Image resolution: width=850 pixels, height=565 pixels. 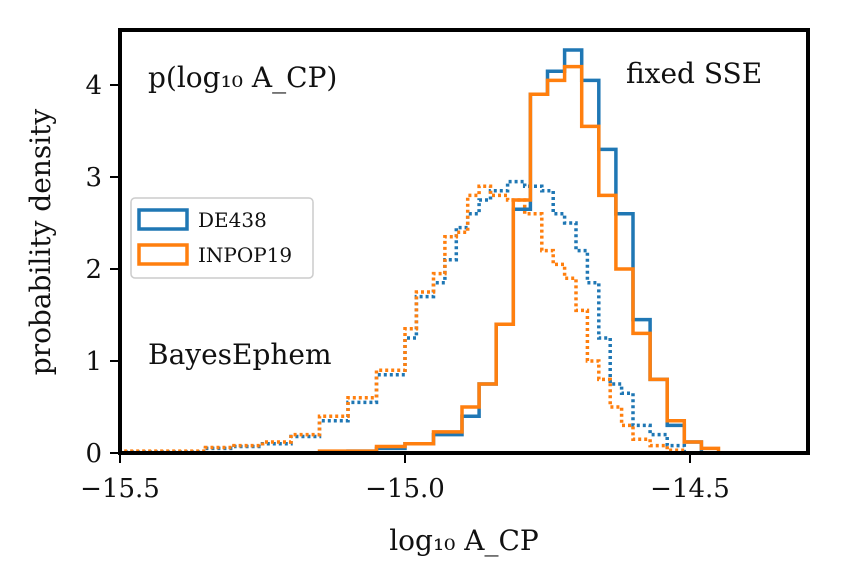 What do you see at coordinates (240, 354) in the screenshot?
I see `annotation-bayesephem: BayesEphem` at bounding box center [240, 354].